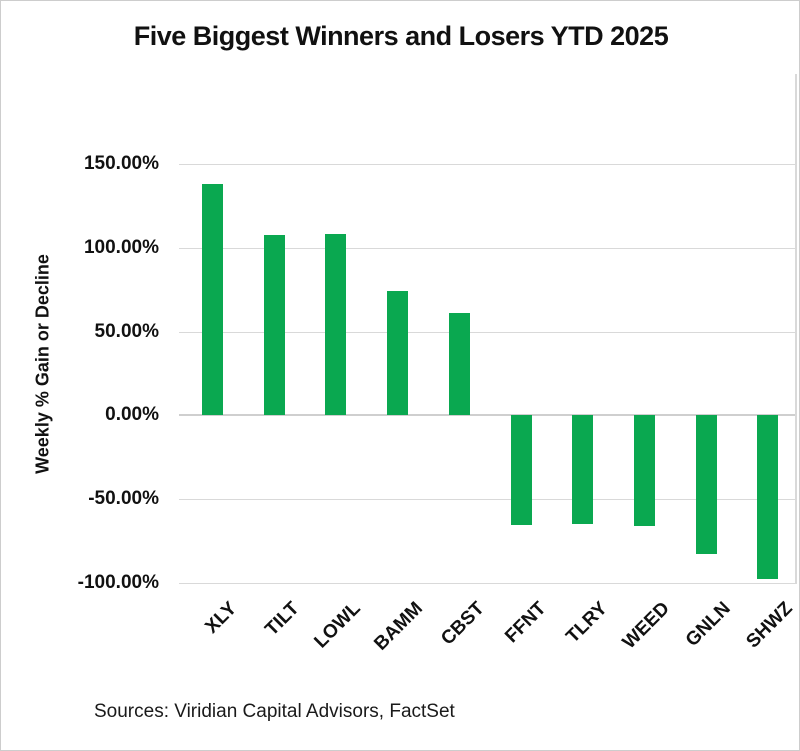  What do you see at coordinates (462, 624) in the screenshot?
I see `x-axis-label-CBST: CBST` at bounding box center [462, 624].